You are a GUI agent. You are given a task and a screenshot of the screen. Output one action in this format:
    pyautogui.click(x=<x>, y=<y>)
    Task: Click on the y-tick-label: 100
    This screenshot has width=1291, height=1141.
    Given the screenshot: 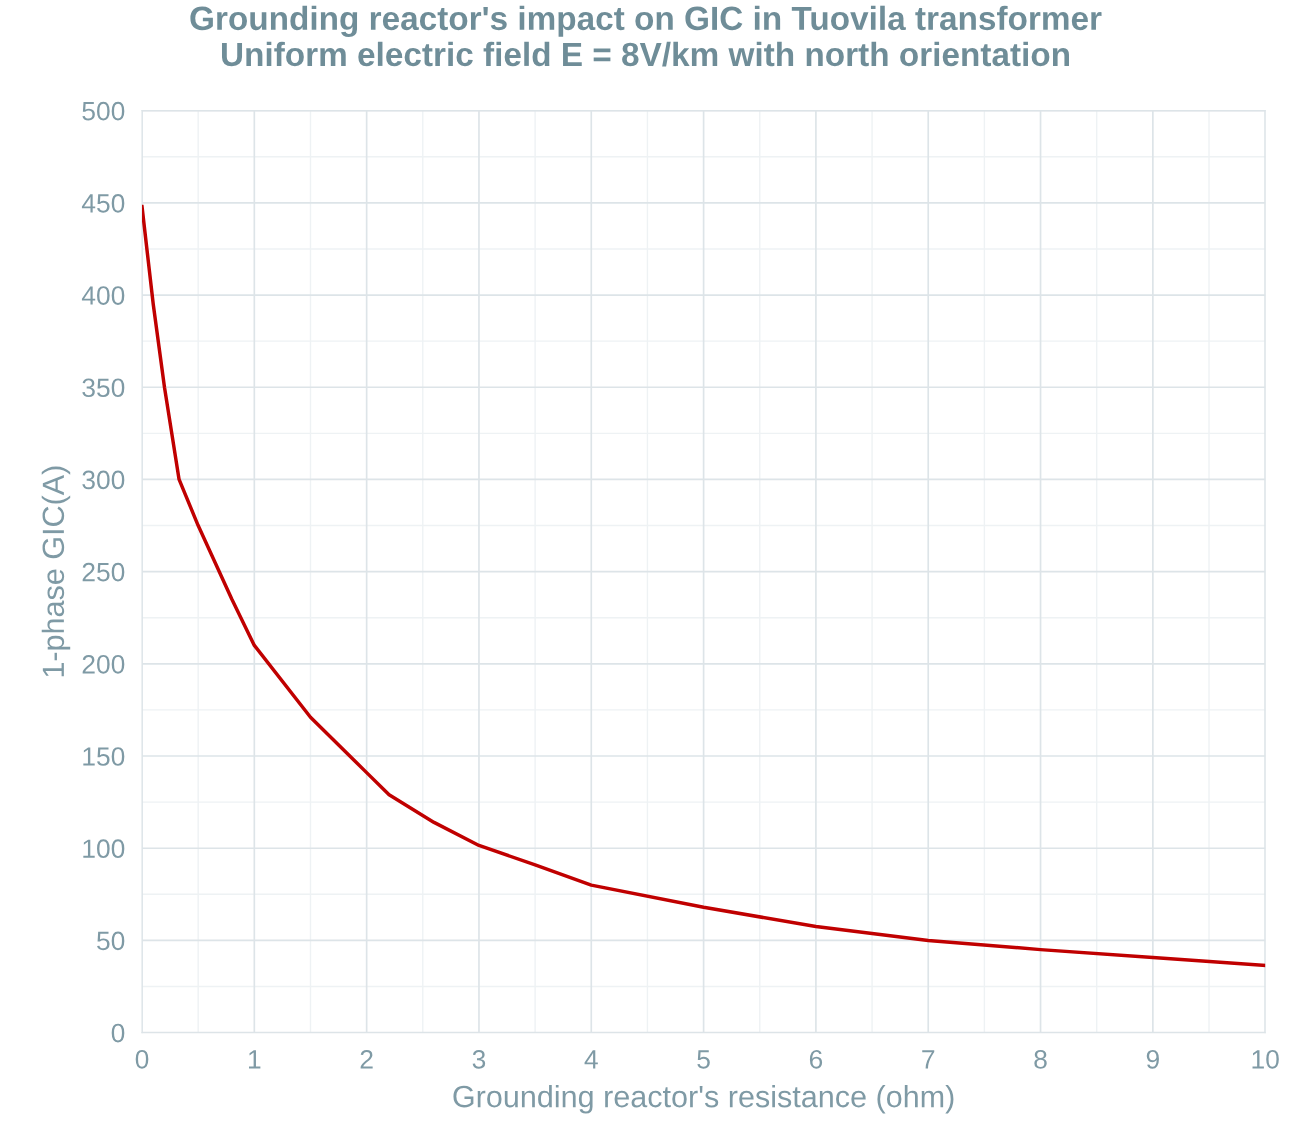 What is the action you would take?
    pyautogui.click(x=104, y=849)
    